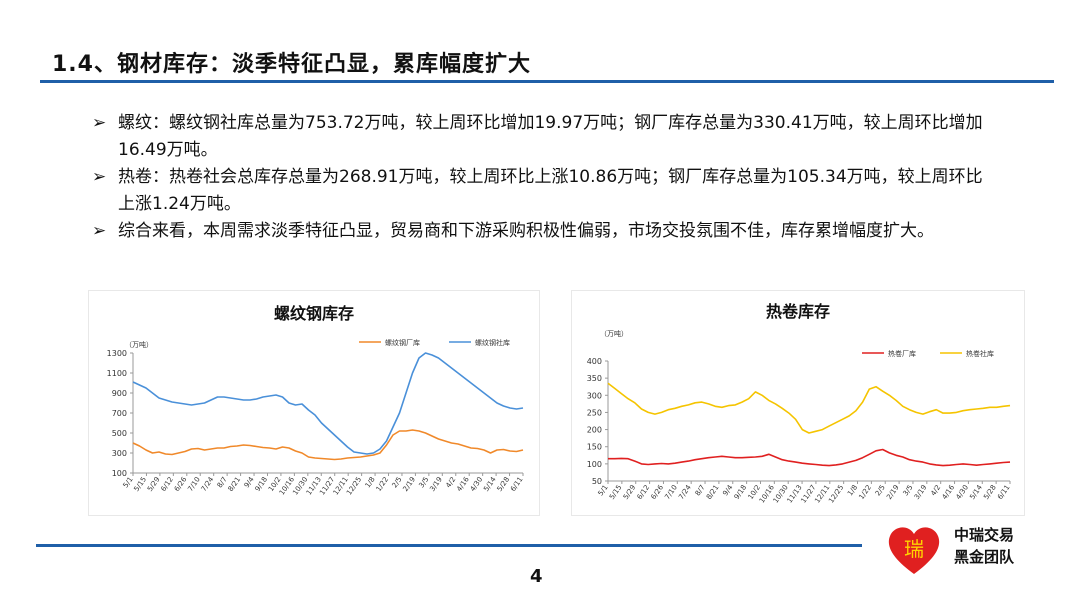 This screenshot has height=607, width=1080. I want to click on chart-title: 热卷库存, so click(798, 311).